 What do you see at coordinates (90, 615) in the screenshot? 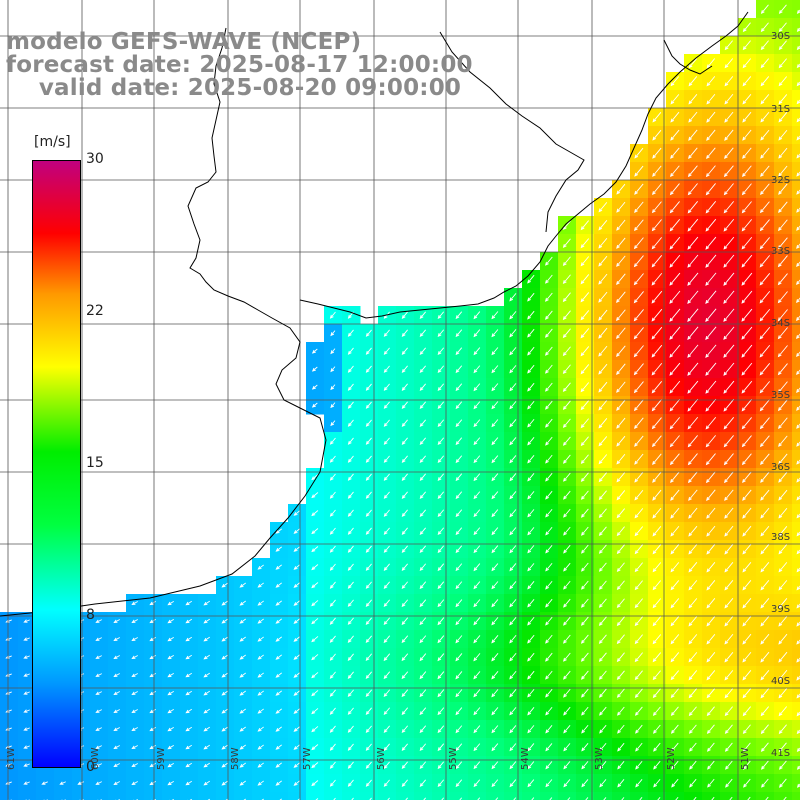
I see `colorbar-tick-8: 8` at bounding box center [90, 615].